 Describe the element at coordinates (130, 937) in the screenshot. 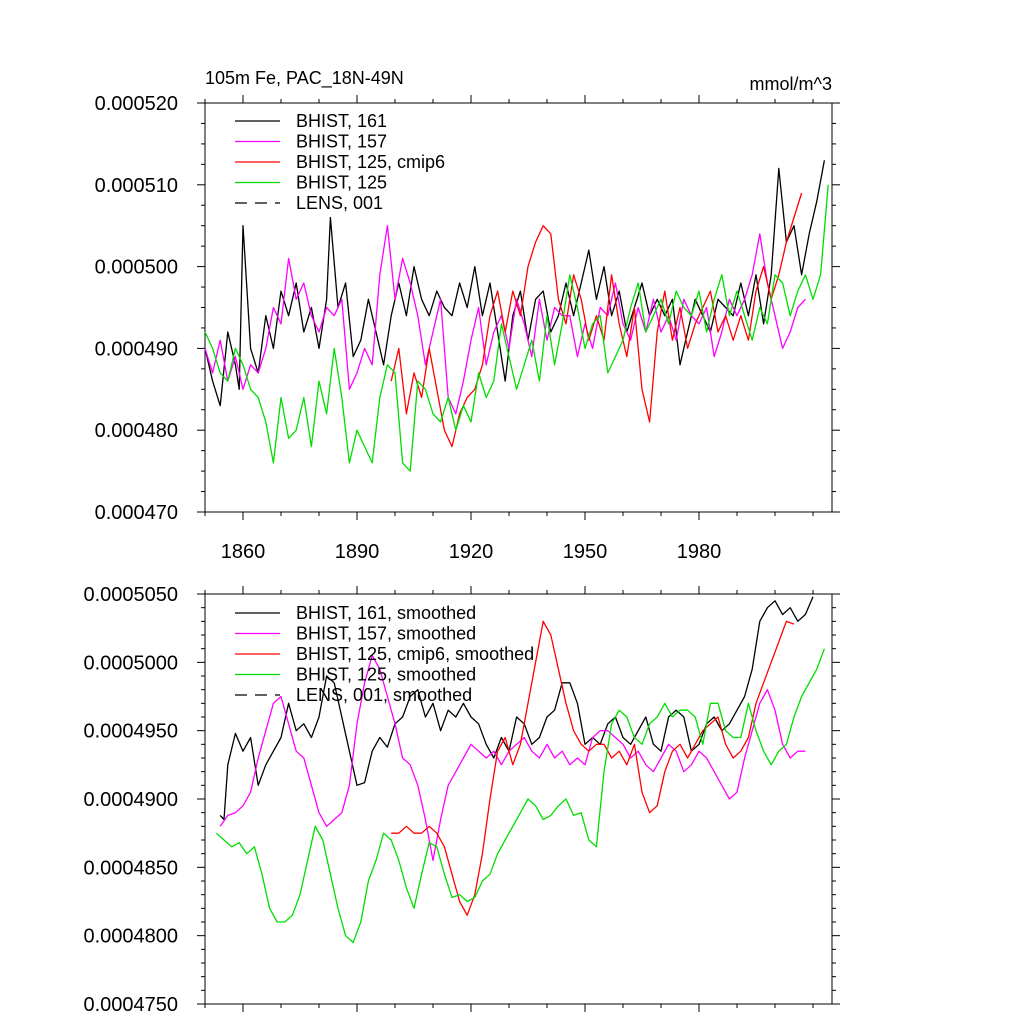

I see `y-tick-label: 0.0004800` at that location.